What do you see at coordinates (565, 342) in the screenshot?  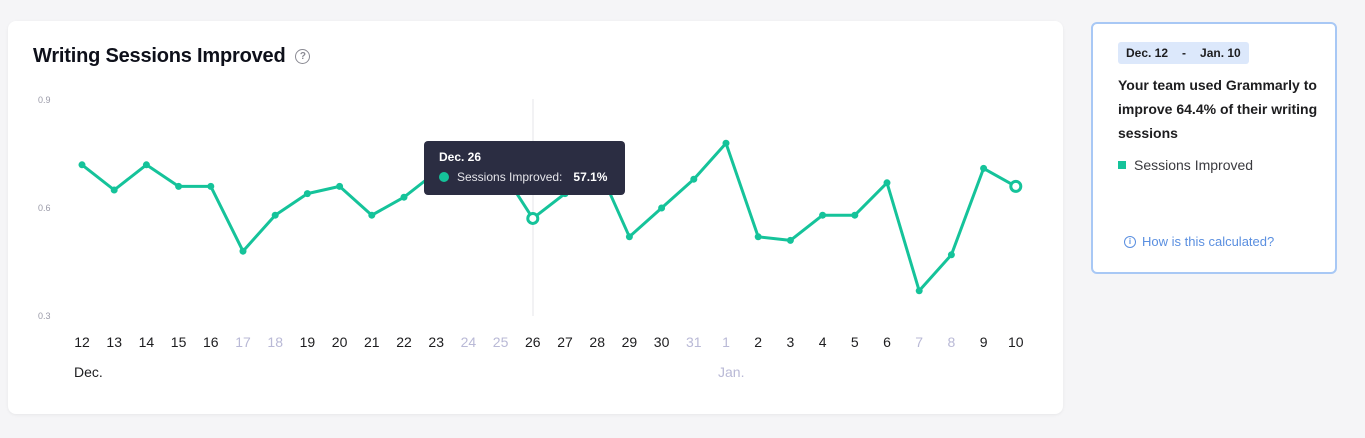 I see `x-tick-label: 27` at bounding box center [565, 342].